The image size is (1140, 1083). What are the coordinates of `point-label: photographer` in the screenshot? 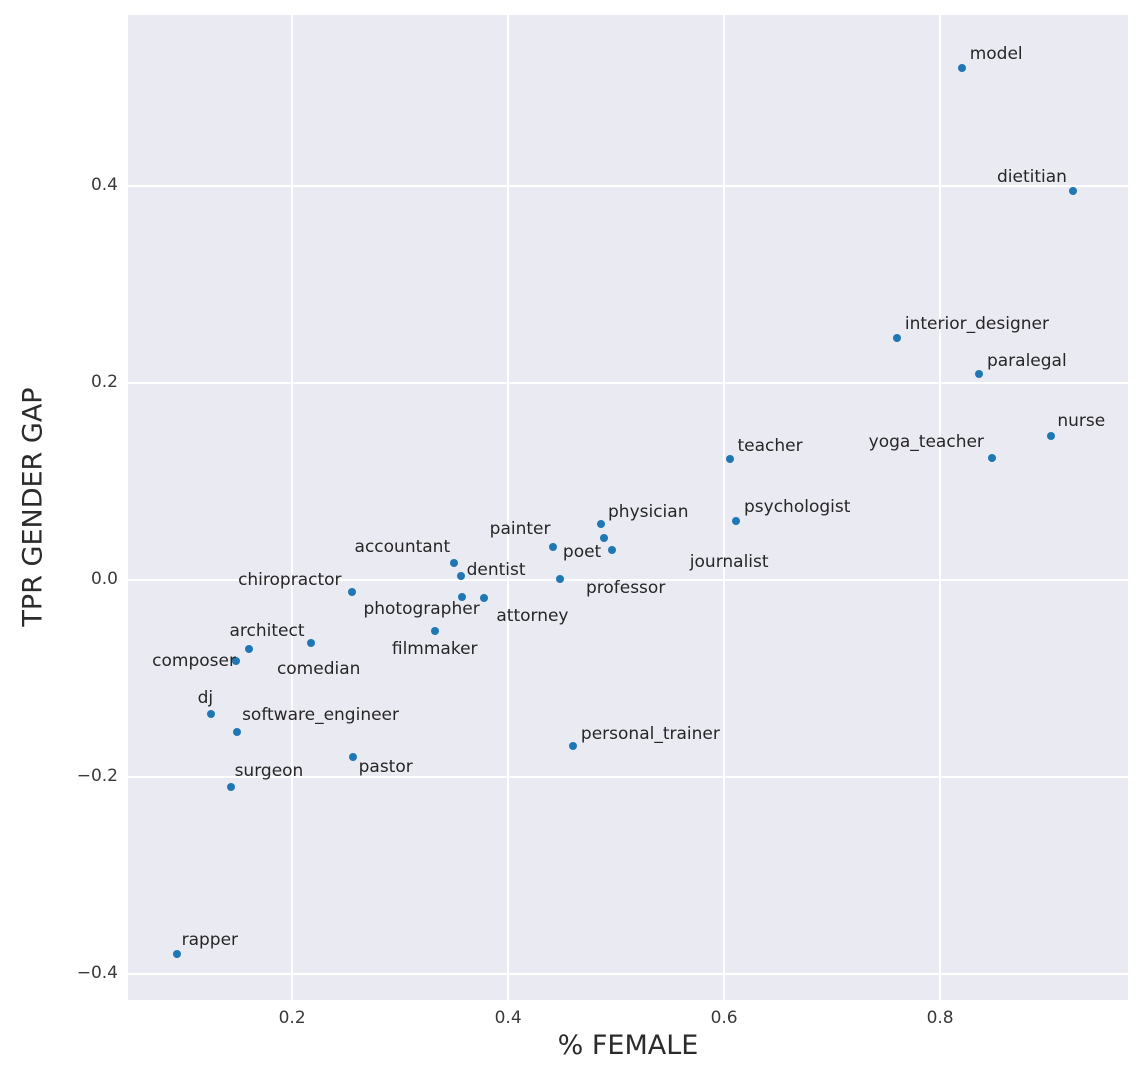 It's located at (421, 609).